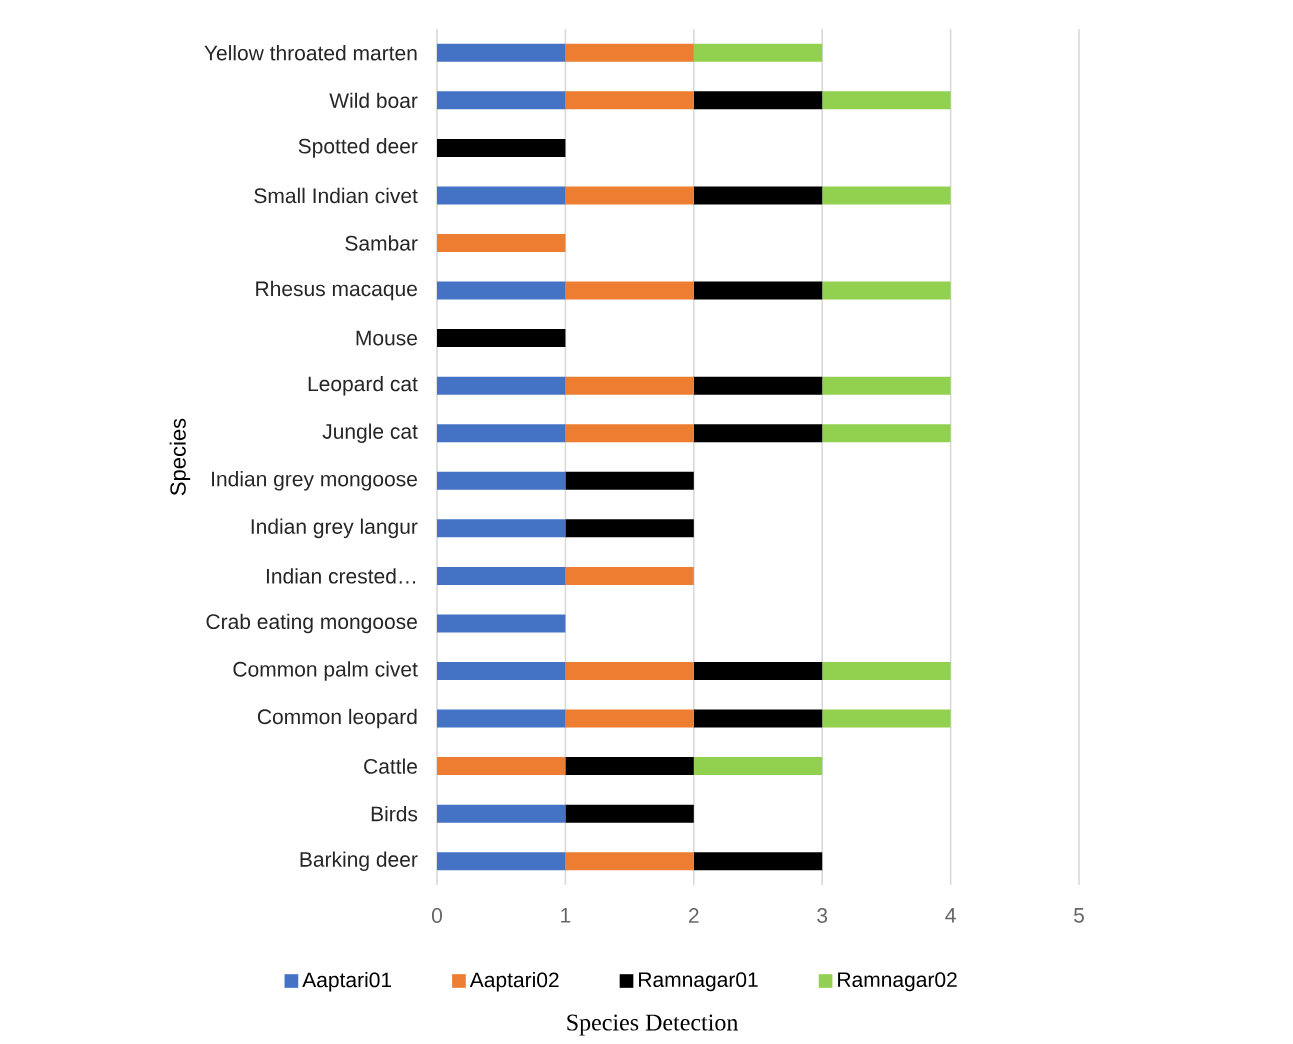 The image size is (1293, 1044). Describe the element at coordinates (381, 243) in the screenshot. I see `y-tick-label: Sambar` at that location.